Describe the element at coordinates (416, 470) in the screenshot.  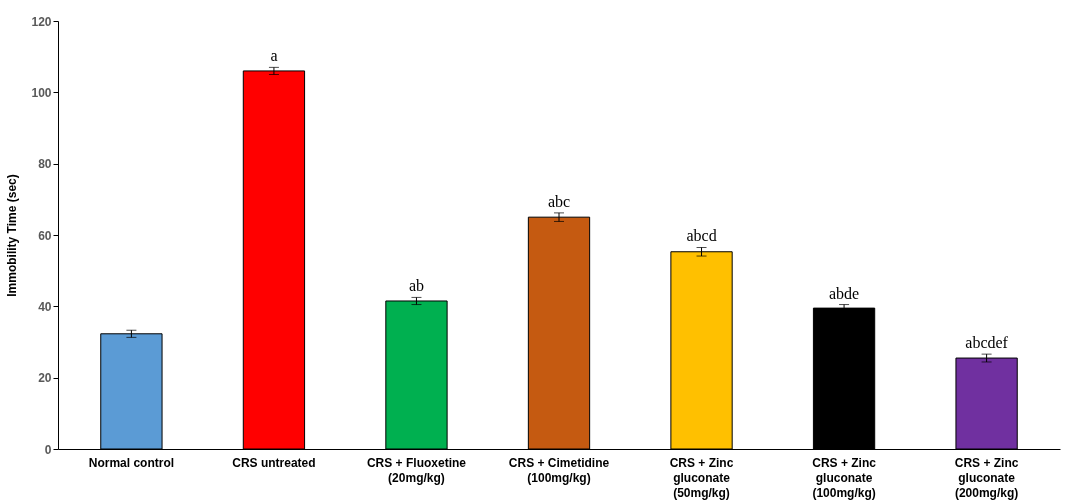
I see `x-tick-label: CRS + Fluoxetine (20mg/kg)` at that location.